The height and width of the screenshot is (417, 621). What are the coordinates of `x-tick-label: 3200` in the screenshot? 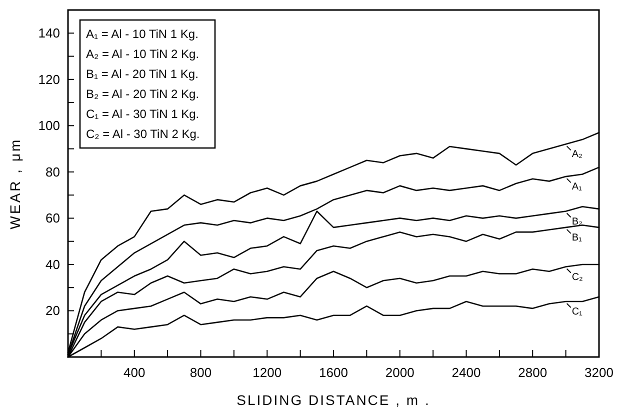 It's located at (599, 372).